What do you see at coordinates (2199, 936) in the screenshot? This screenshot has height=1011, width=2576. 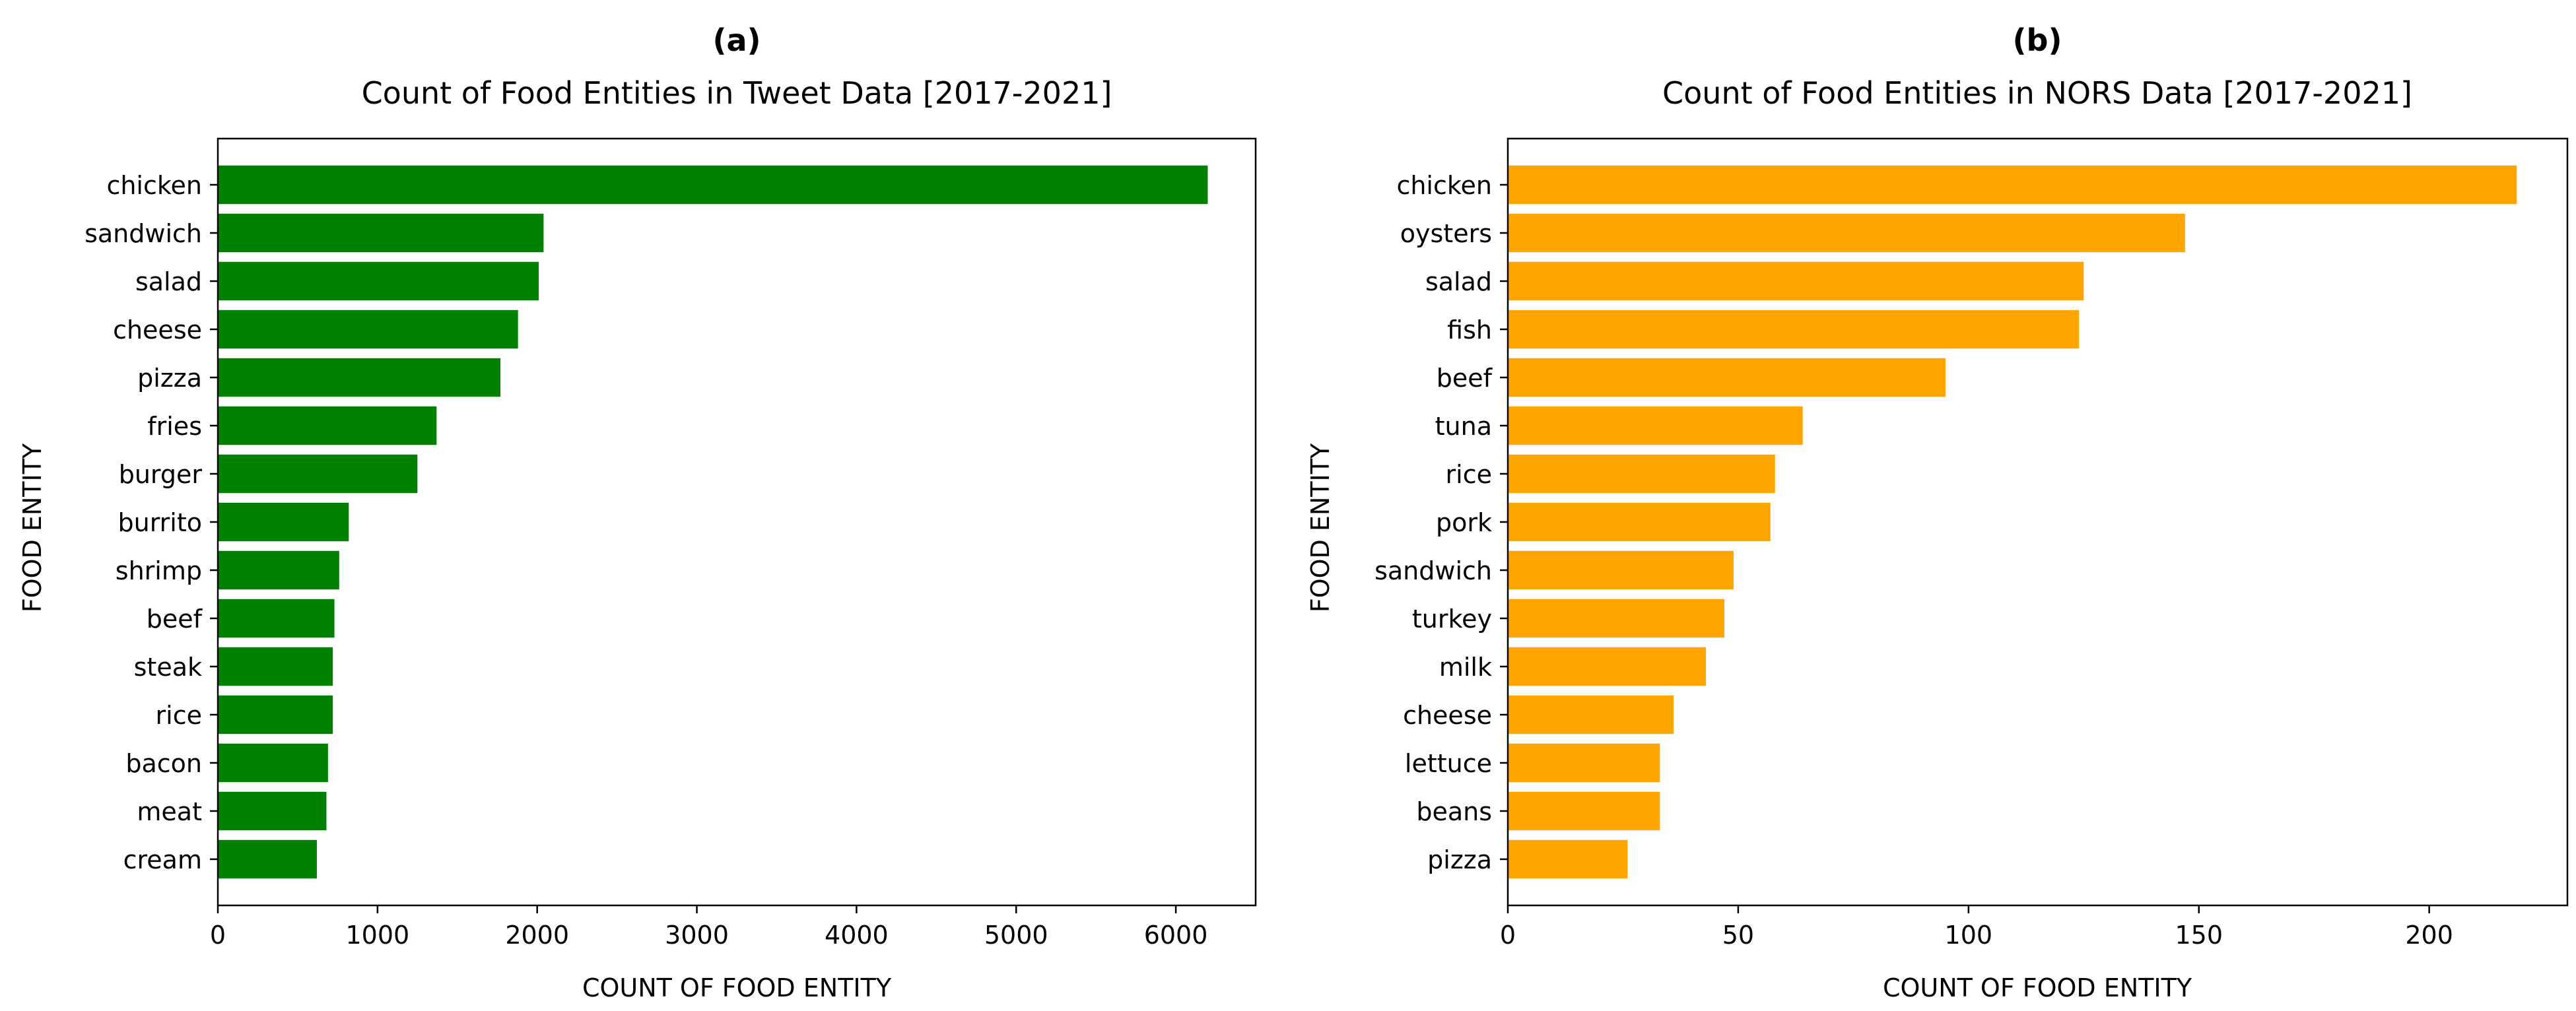 I see `x-tick-label-b: 150` at bounding box center [2199, 936].